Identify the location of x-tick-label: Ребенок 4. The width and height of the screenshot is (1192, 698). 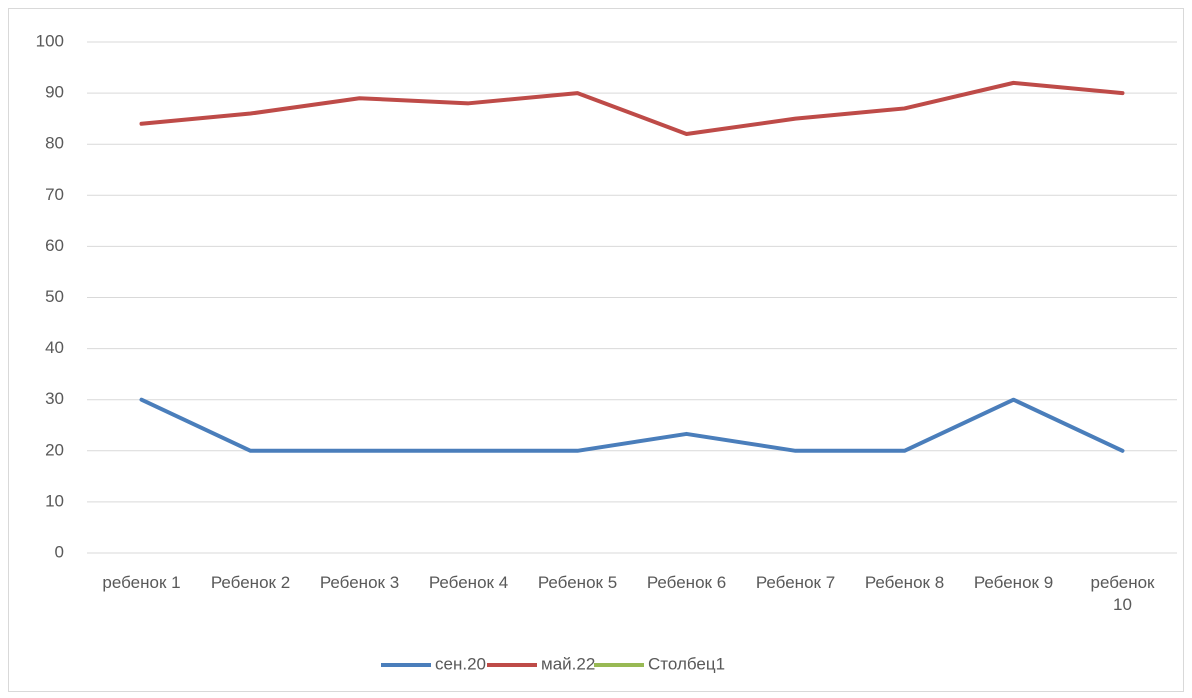
(468, 582).